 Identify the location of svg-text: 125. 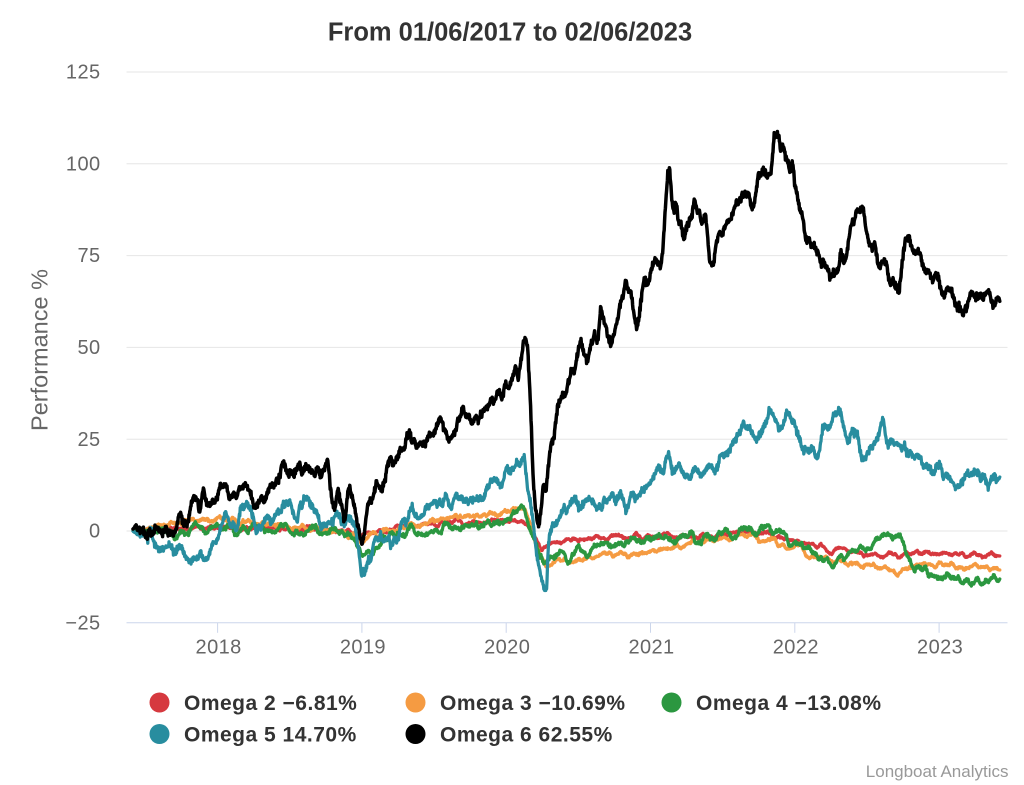
(83, 73).